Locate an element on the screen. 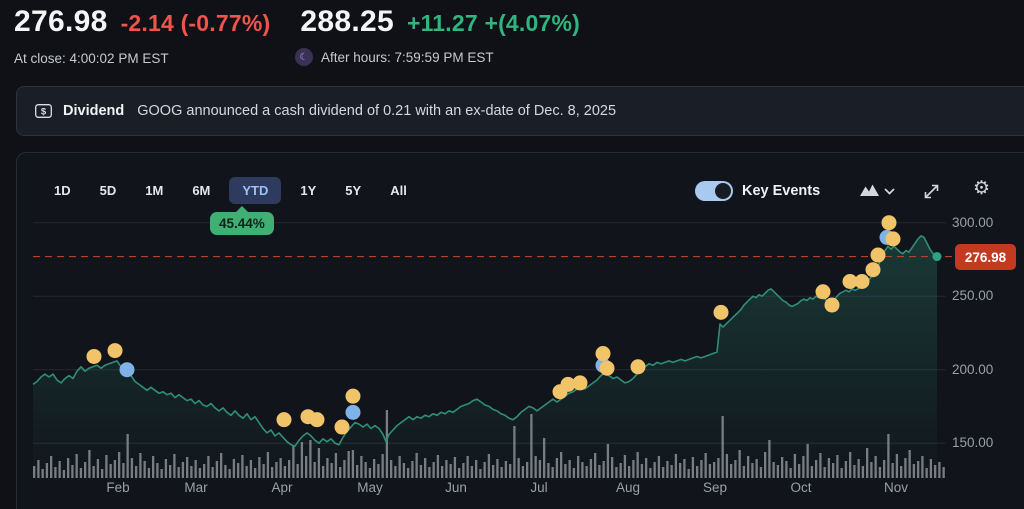 This screenshot has width=1024, height=509. x-axis-label: Nov is located at coordinates (896, 487).